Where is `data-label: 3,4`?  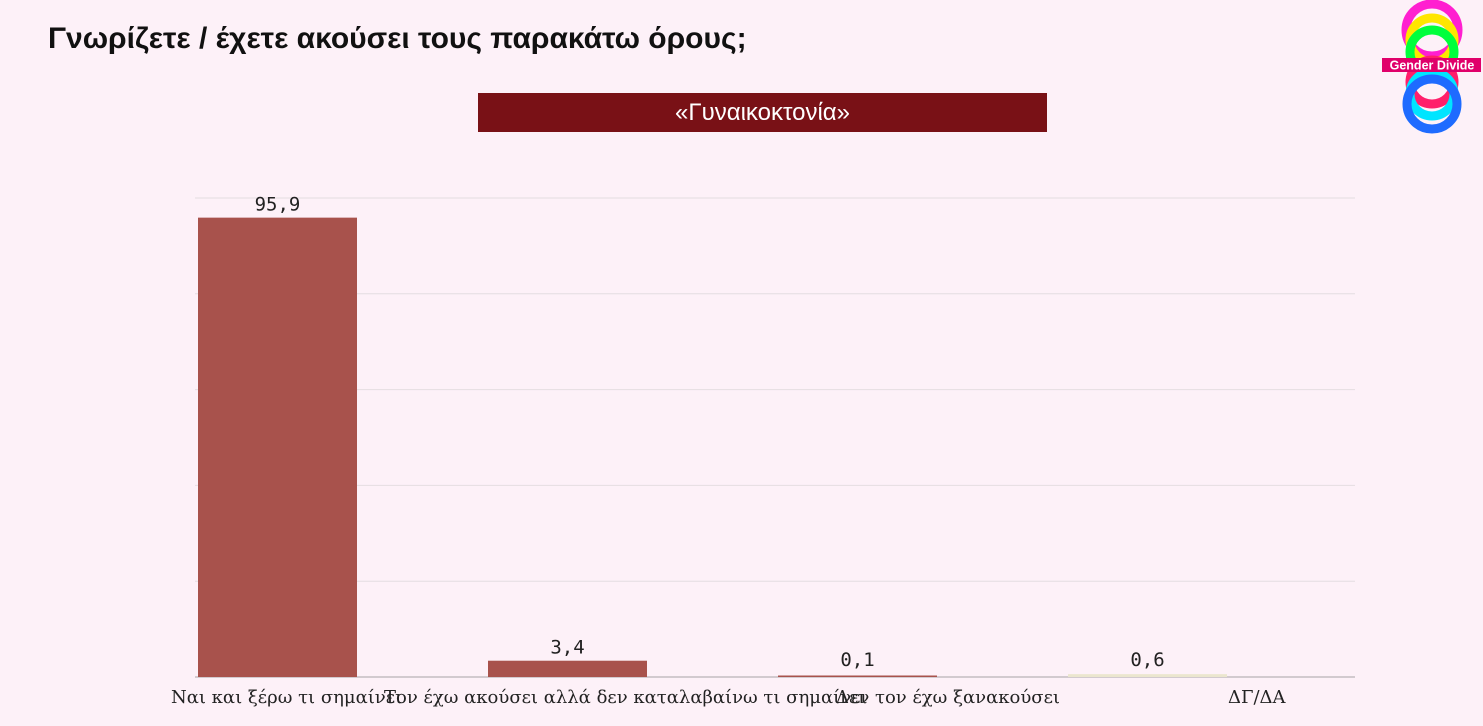
data-label: 3,4 is located at coordinates (567, 648).